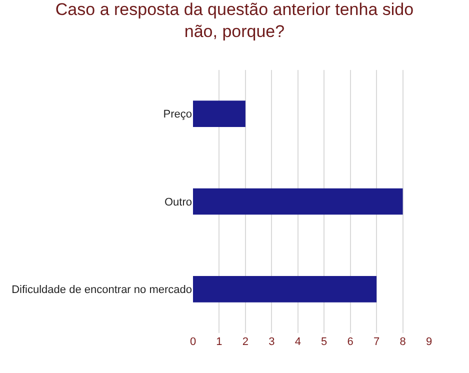 This screenshot has width=469, height=373. What do you see at coordinates (245, 342) in the screenshot?
I see `x-tick-label: 2` at bounding box center [245, 342].